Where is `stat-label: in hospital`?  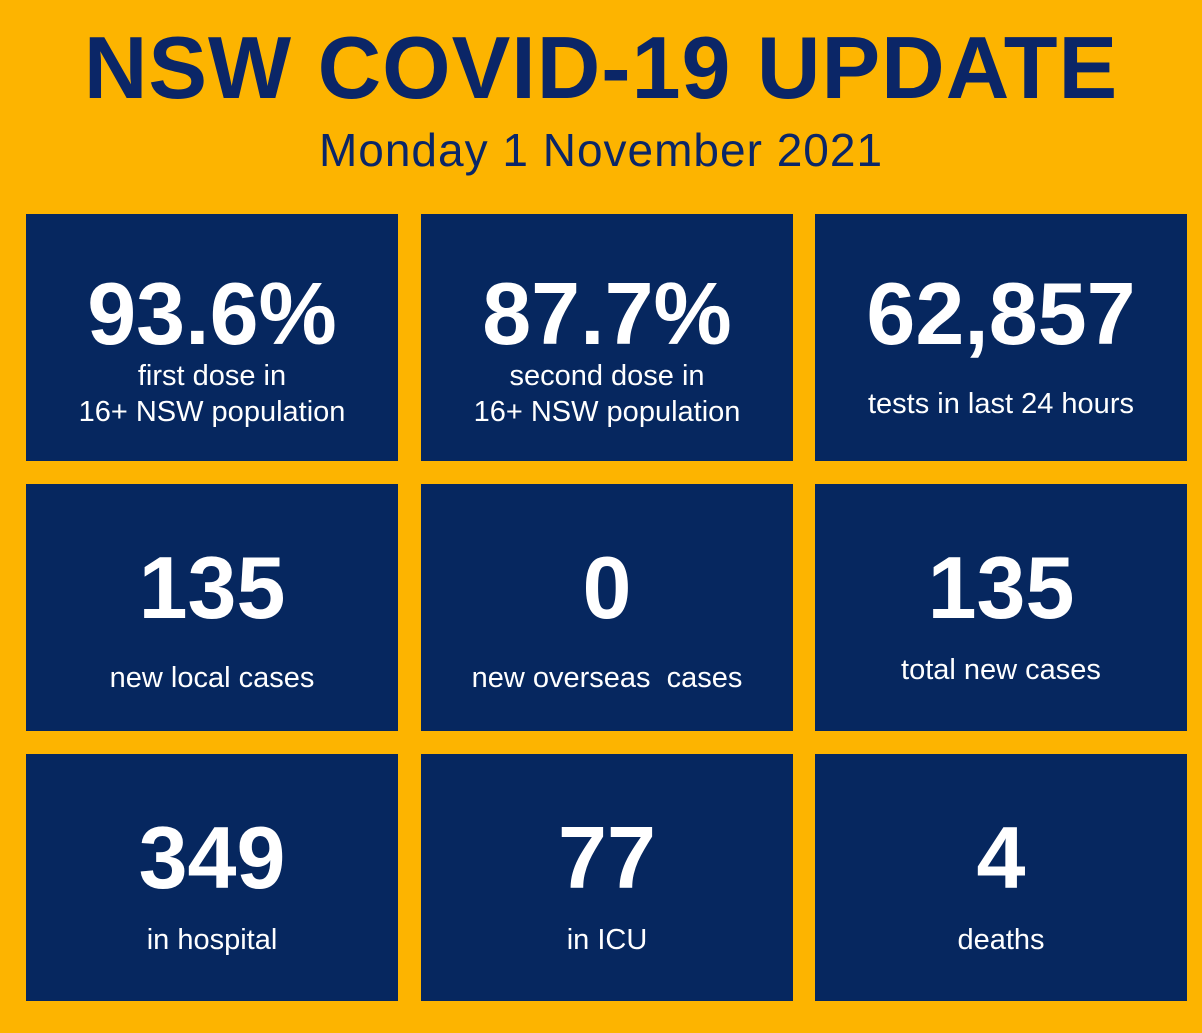
stat-label: in hospital is located at coordinates (212, 940).